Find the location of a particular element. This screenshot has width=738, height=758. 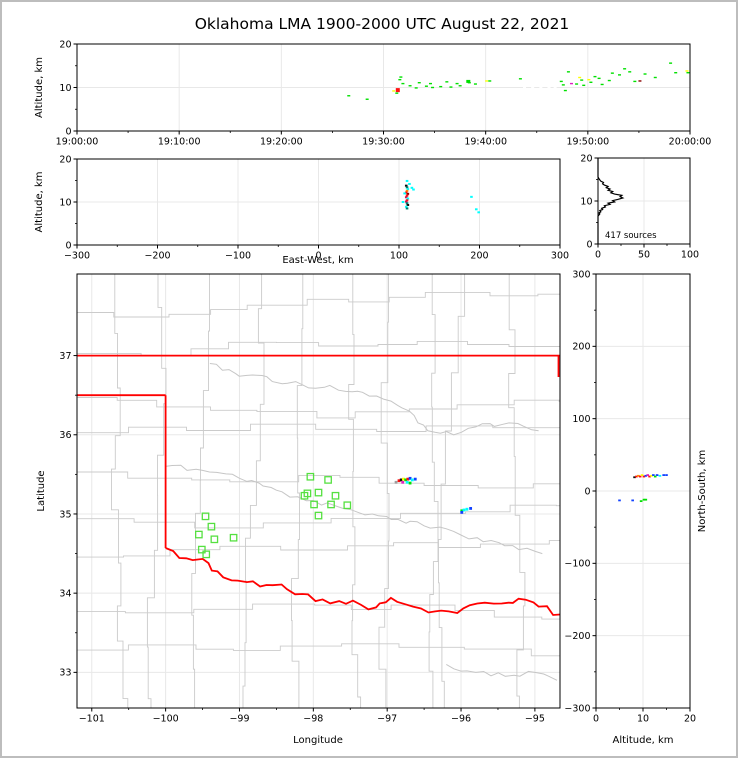

panel-height-ns: 0 10 20 −300 −200 −100 0 100 200 300 is located at coordinates (630, 496).